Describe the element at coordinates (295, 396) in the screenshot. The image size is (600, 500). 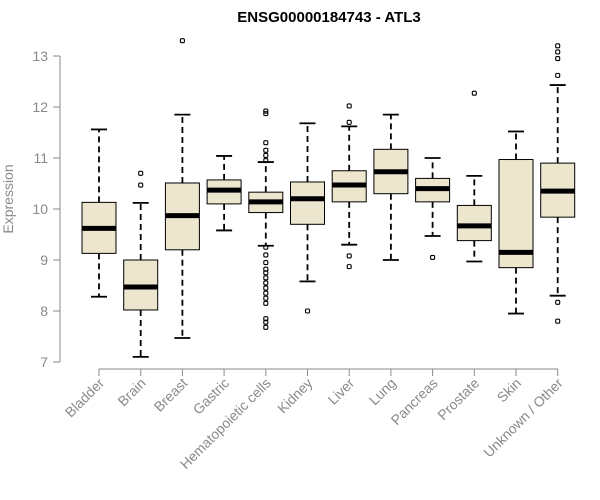
I see `category-label: Kidney` at that location.